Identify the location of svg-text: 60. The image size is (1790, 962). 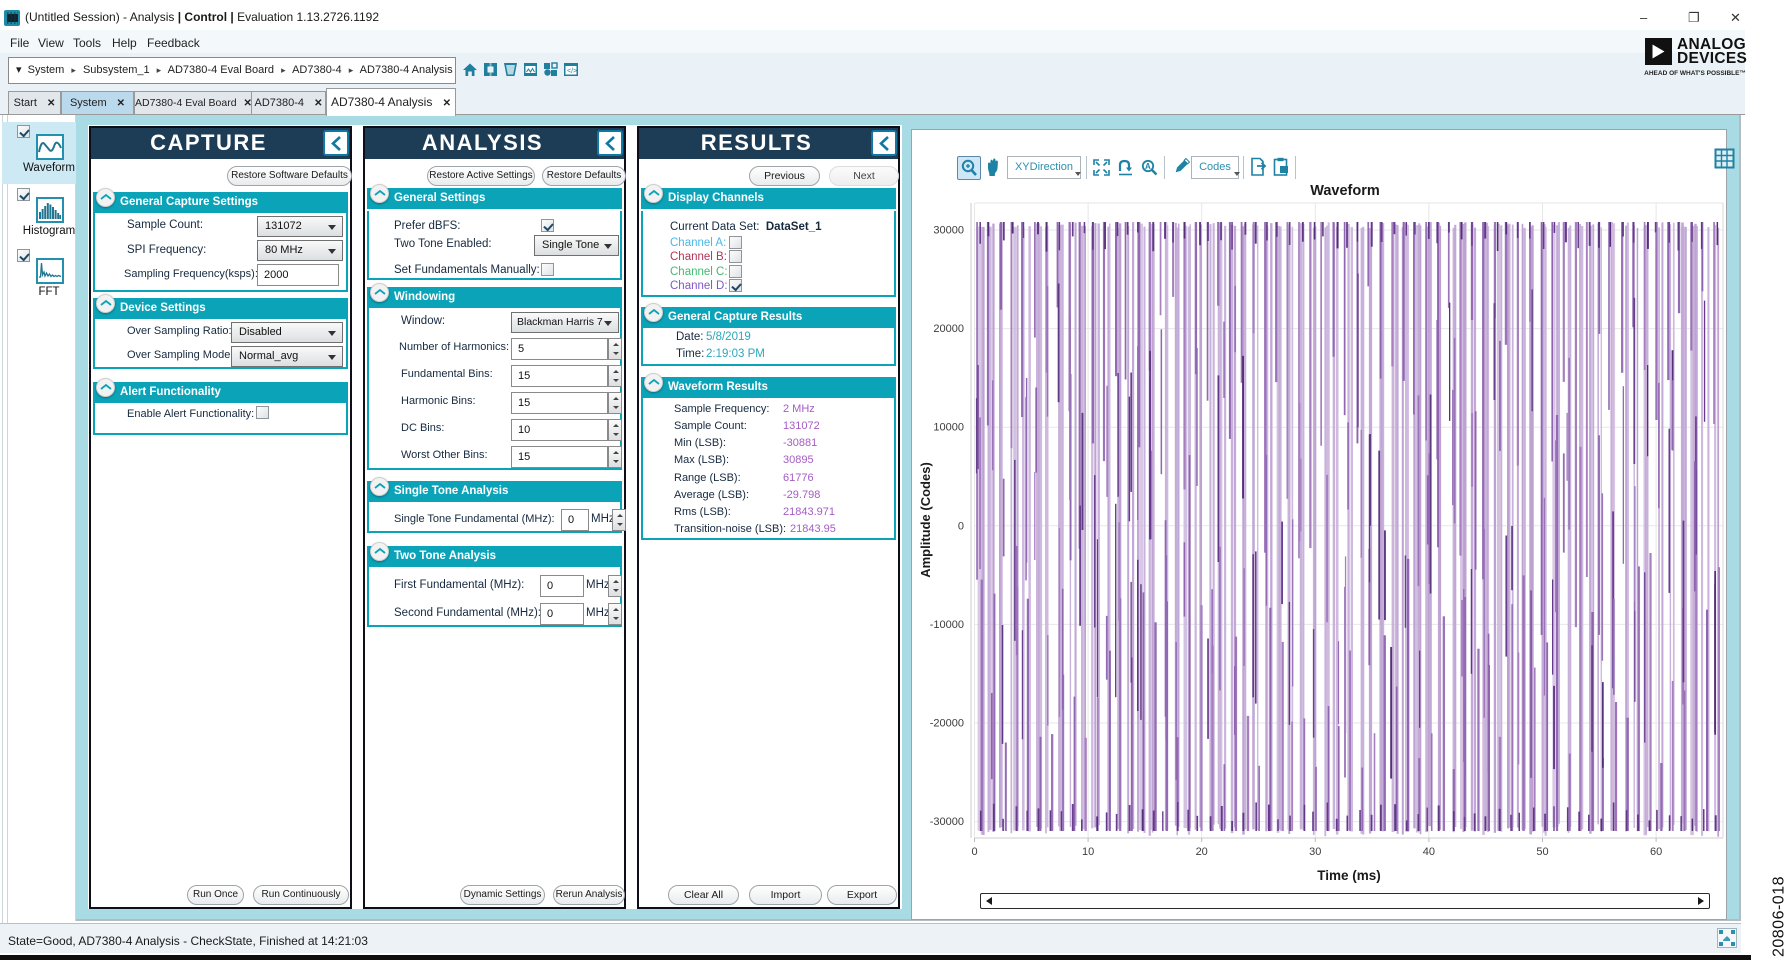
(1656, 852).